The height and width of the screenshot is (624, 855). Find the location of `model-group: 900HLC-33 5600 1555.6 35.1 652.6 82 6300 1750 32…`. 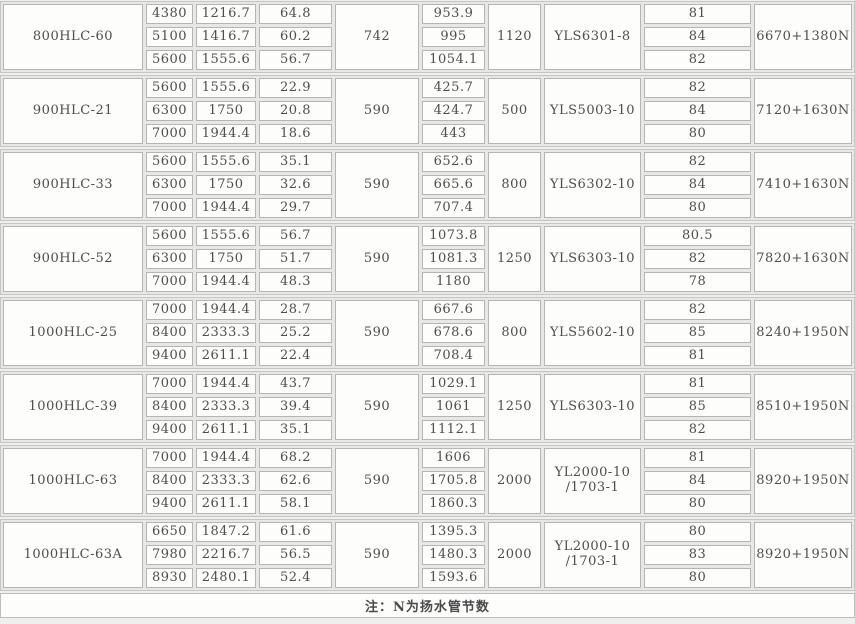

model-group: 900HLC-33 5600 1555.6 35.1 652.6 82 6300 1750 32… is located at coordinates (427, 185).